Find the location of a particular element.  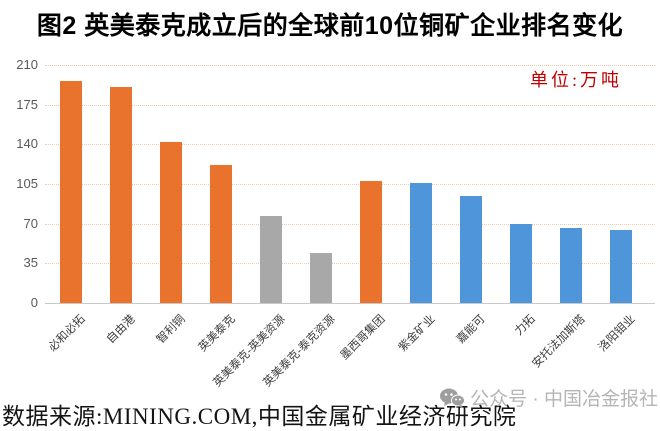

y-tick-label: 175 is located at coordinates (27, 104).